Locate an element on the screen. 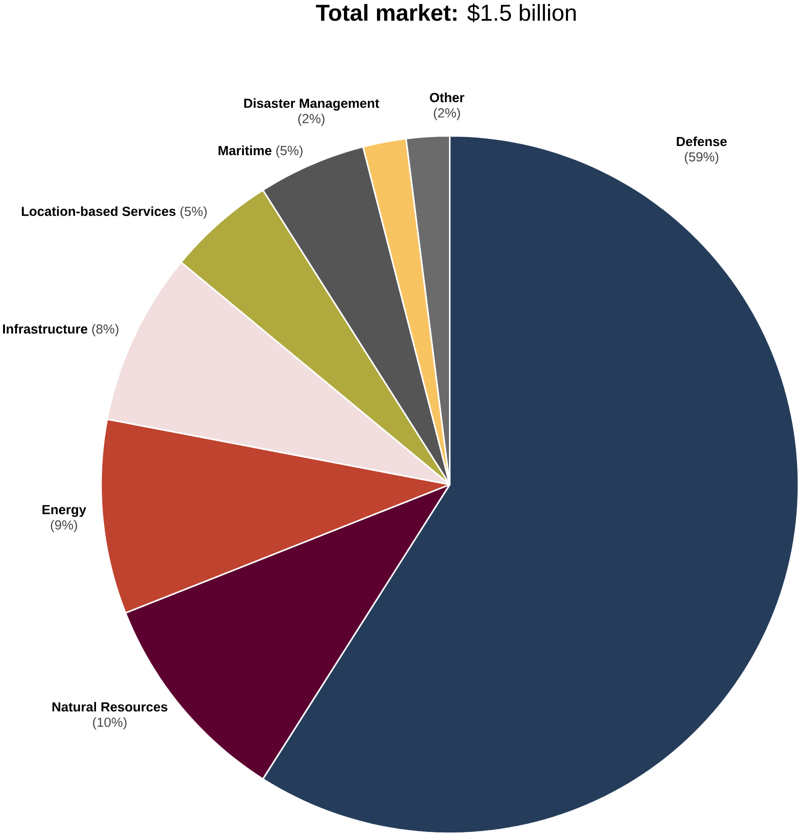 The height and width of the screenshot is (834, 799). slice-label: Maritime is located at coordinates (245, 151).